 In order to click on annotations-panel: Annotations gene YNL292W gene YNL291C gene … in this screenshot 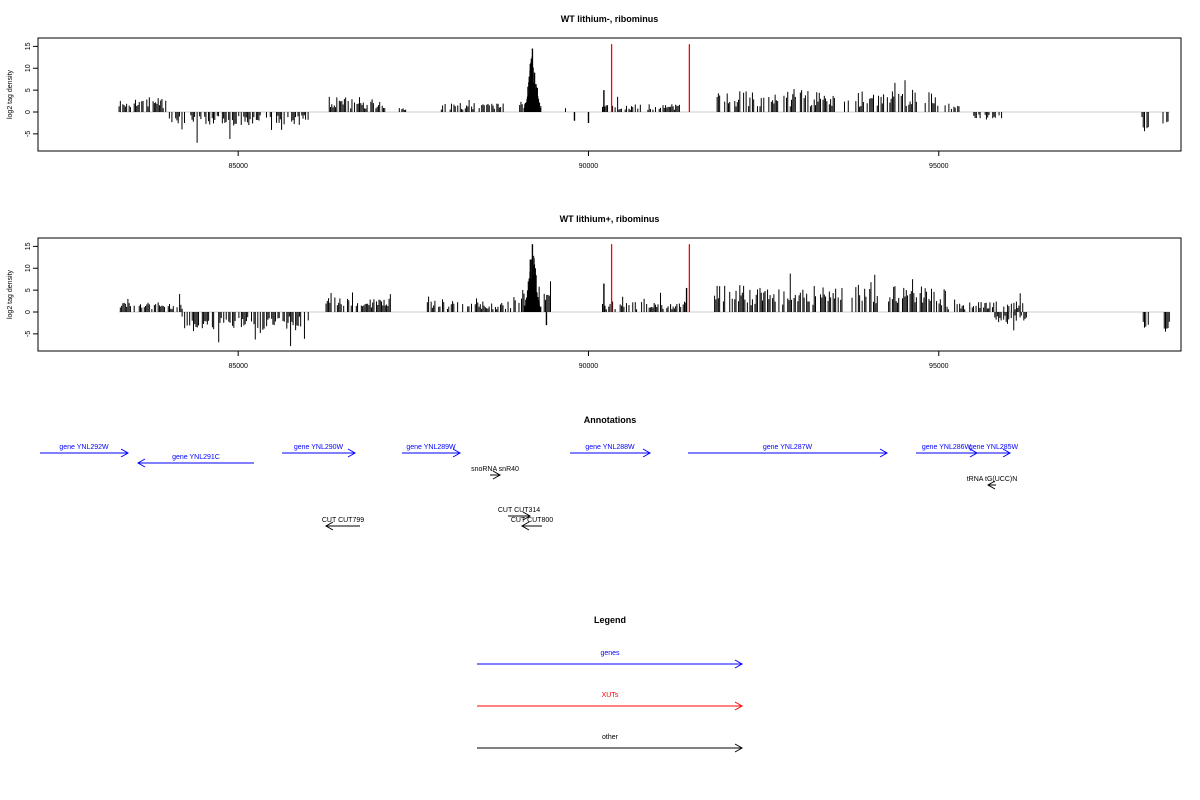, I will do `click(529, 473)`.